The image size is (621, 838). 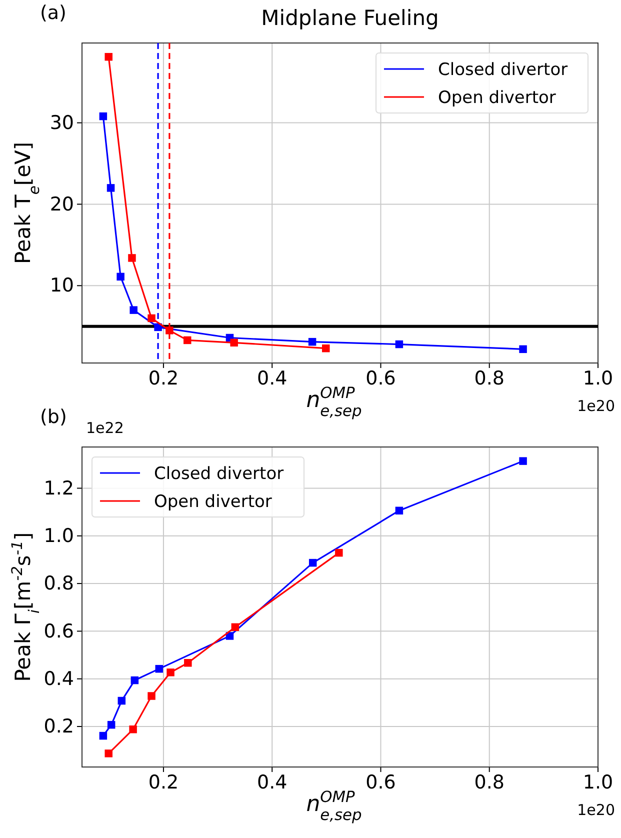 What do you see at coordinates (105, 428) in the screenshot?
I see `text: 1e22` at bounding box center [105, 428].